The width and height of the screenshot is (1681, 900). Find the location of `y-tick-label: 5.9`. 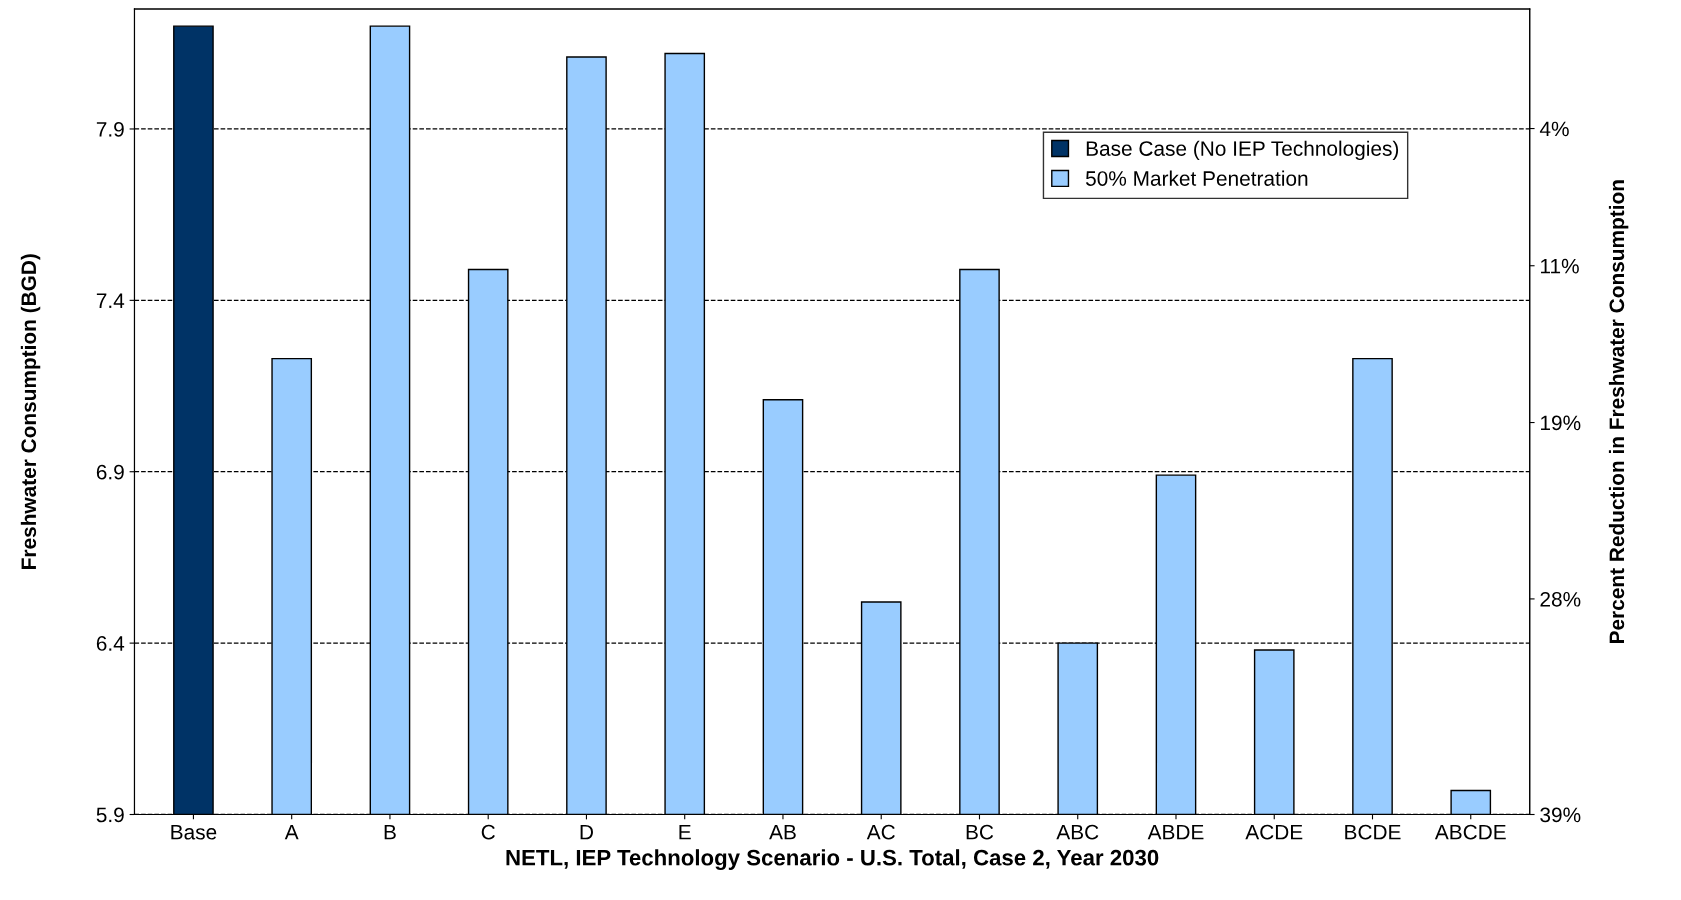

y-tick-label: 5.9 is located at coordinates (110, 815).